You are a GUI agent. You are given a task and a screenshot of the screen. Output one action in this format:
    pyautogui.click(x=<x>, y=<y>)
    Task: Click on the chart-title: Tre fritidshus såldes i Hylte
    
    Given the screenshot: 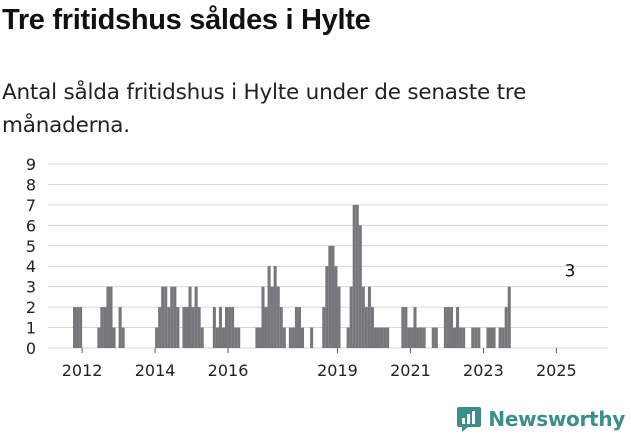 What is the action you would take?
    pyautogui.click(x=186, y=20)
    